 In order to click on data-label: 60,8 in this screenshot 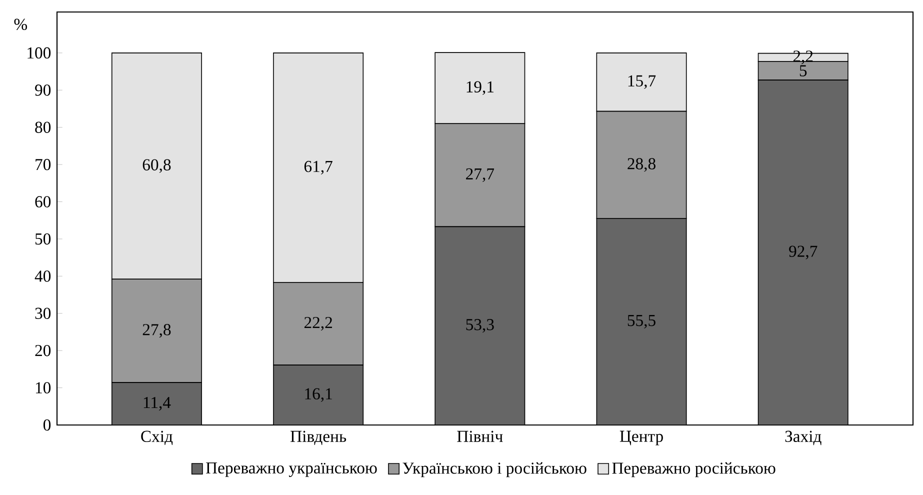, I will do `click(156, 166)`.